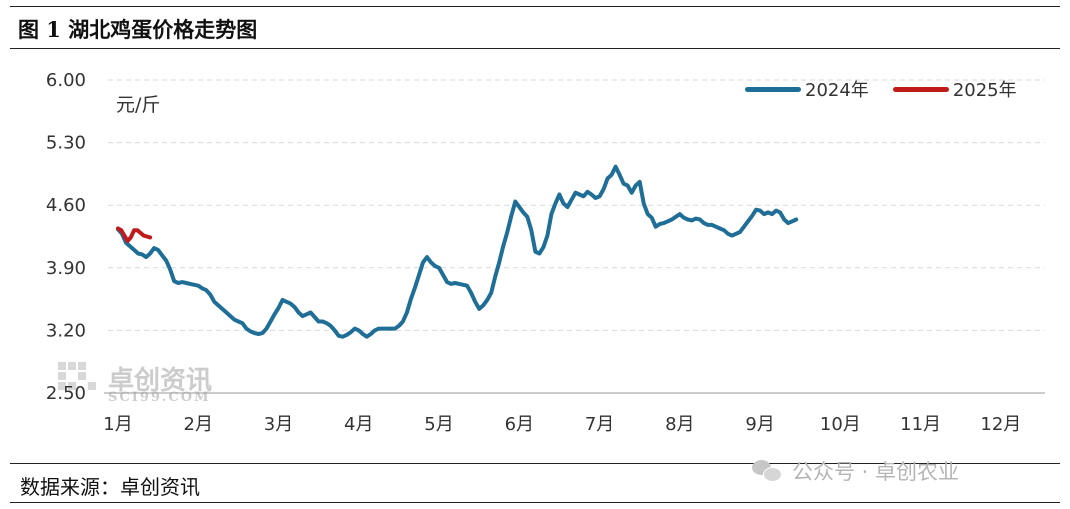 This screenshot has height=509, width=1070. Describe the element at coordinates (876, 472) in the screenshot. I see `wechat-account-label: 公众号 · 卓创农业` at that location.